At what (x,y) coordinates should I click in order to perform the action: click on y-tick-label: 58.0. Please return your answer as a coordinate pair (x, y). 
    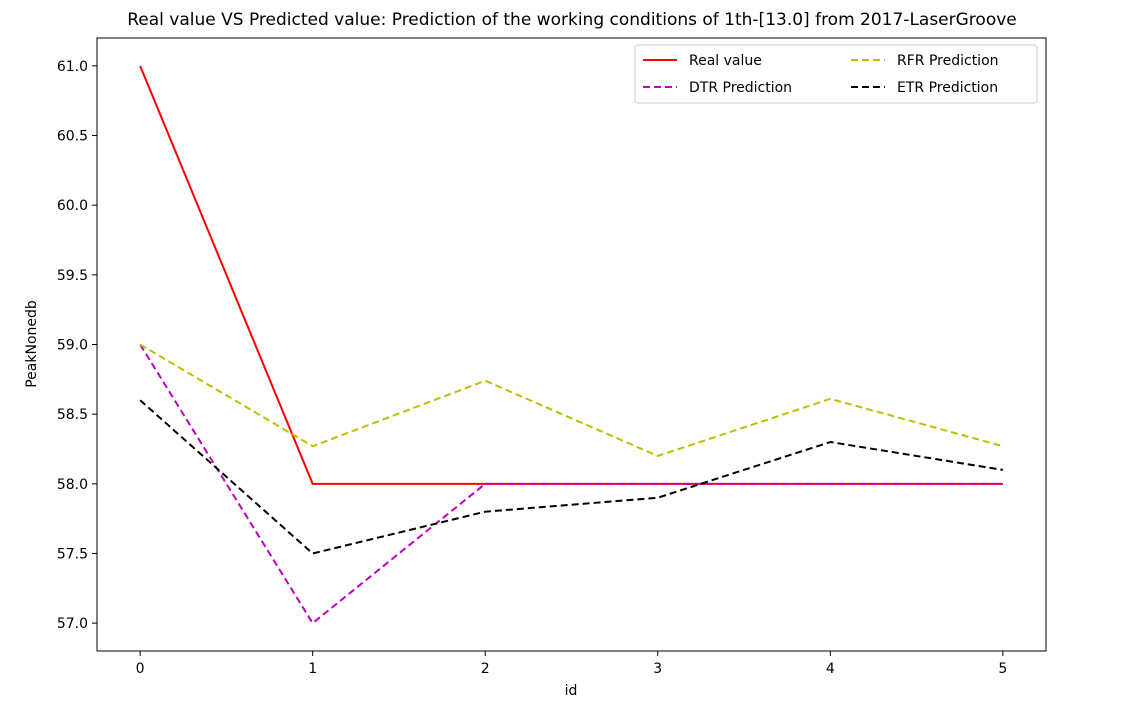
    Looking at the image, I should click on (72, 485).